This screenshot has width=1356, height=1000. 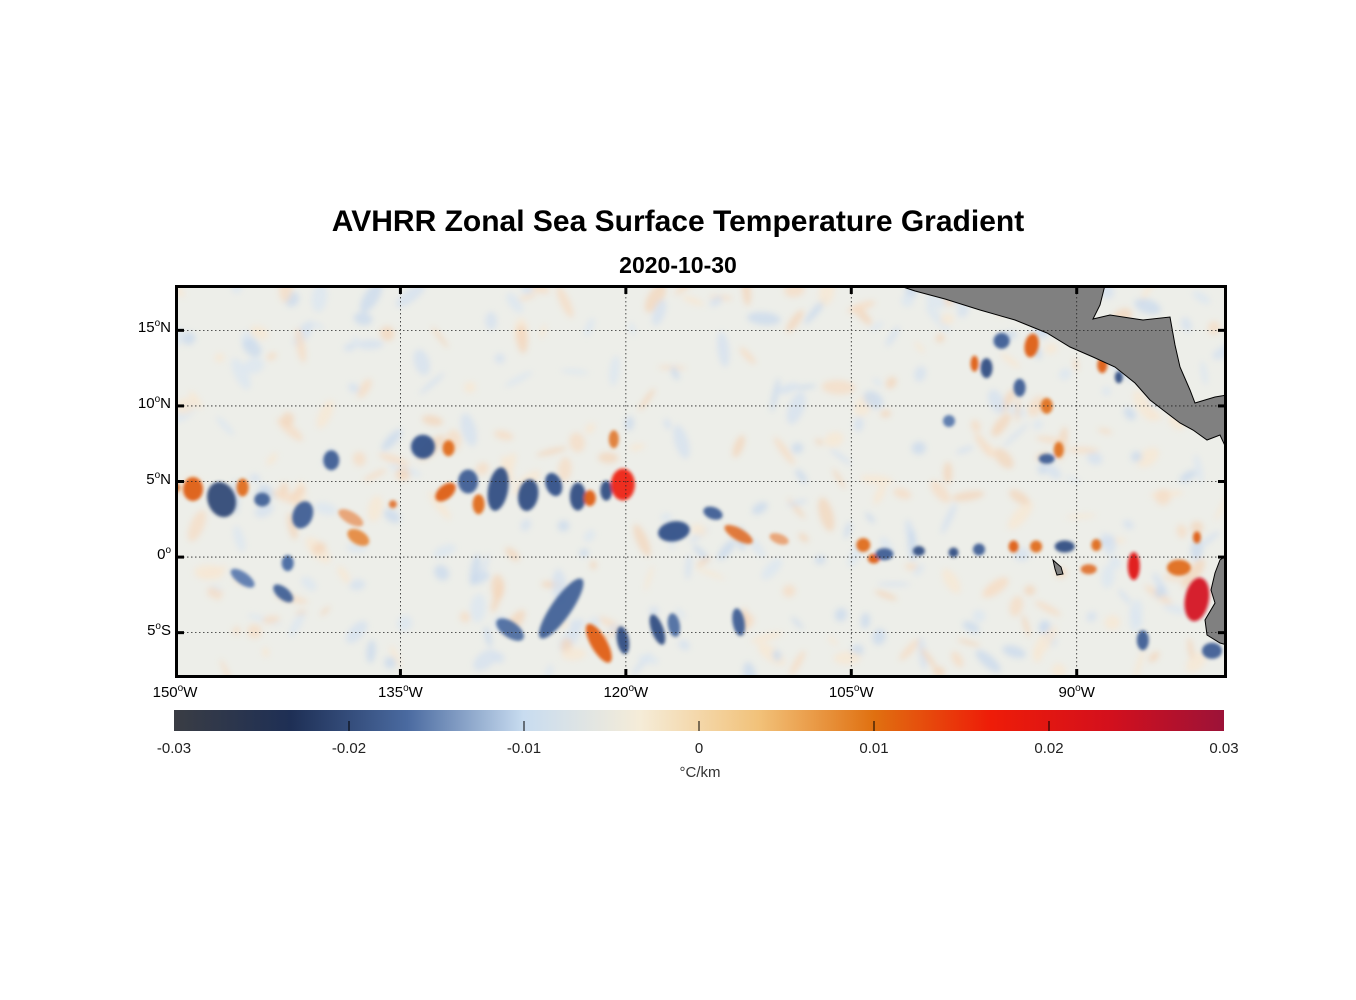 I want to click on lon-label: 120oW, so click(x=626, y=692).